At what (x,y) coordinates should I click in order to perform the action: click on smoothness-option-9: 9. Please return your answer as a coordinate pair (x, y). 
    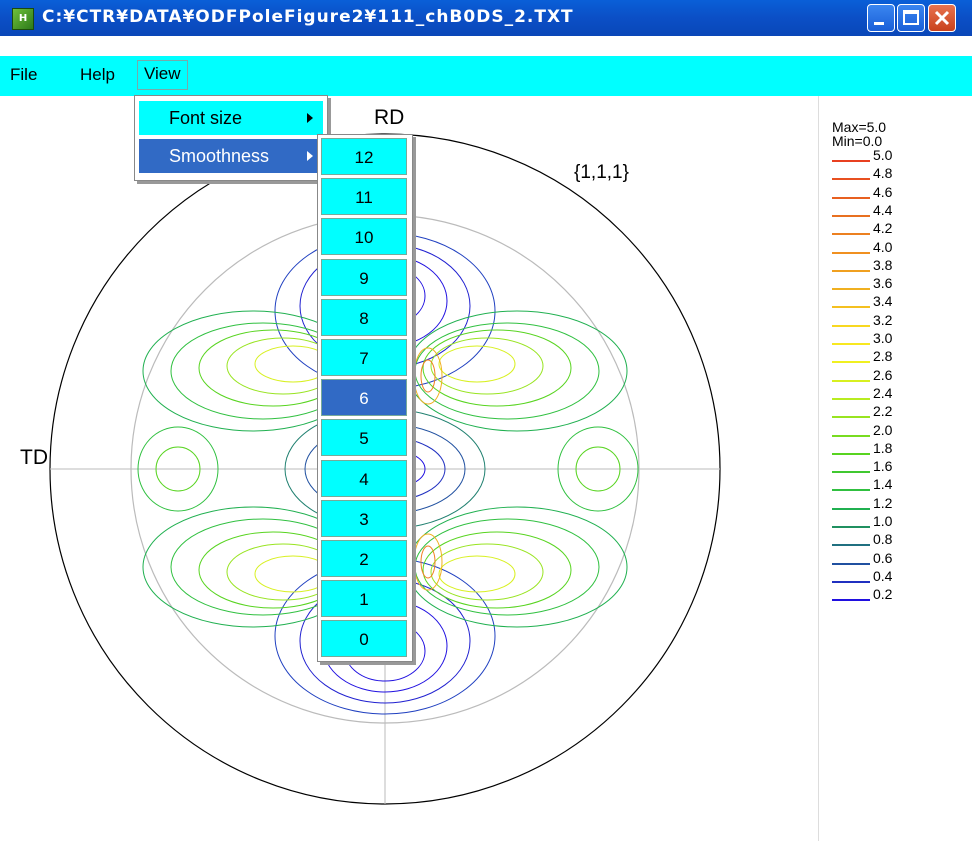
    Looking at the image, I should click on (364, 277).